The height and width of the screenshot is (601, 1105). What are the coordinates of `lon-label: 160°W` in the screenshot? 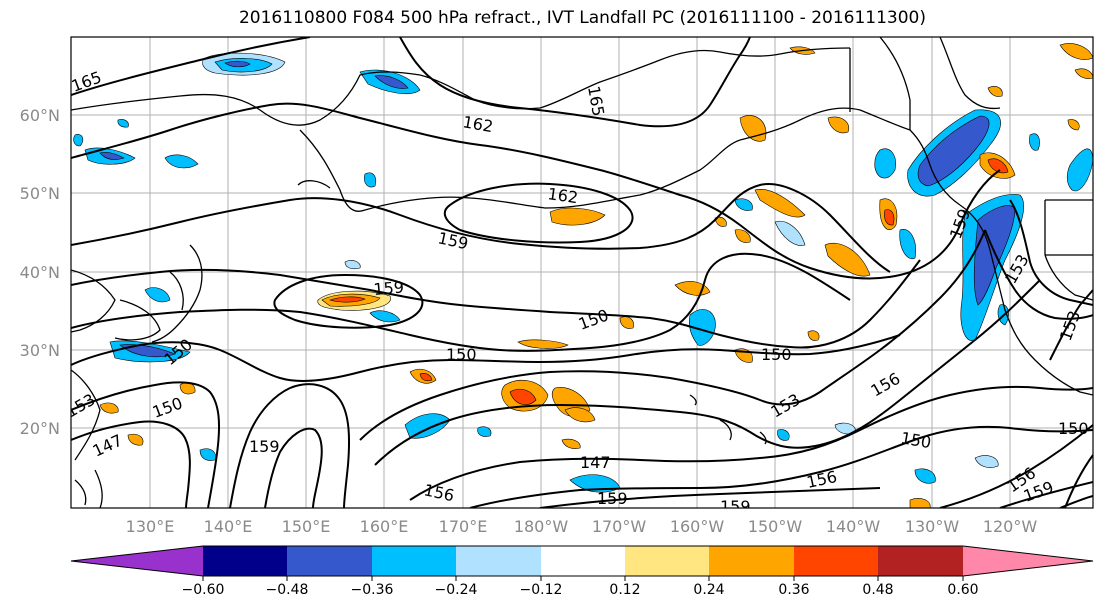 It's located at (697, 526).